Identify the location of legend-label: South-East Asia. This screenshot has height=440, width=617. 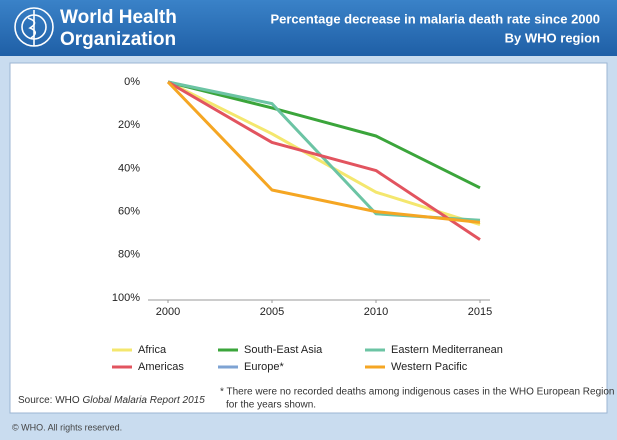
(283, 350).